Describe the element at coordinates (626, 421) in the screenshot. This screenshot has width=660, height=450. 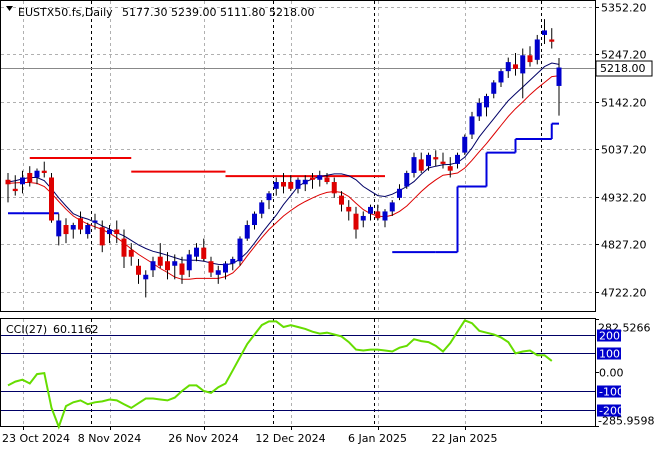
I see `cci-tick-label: -285.9598` at that location.